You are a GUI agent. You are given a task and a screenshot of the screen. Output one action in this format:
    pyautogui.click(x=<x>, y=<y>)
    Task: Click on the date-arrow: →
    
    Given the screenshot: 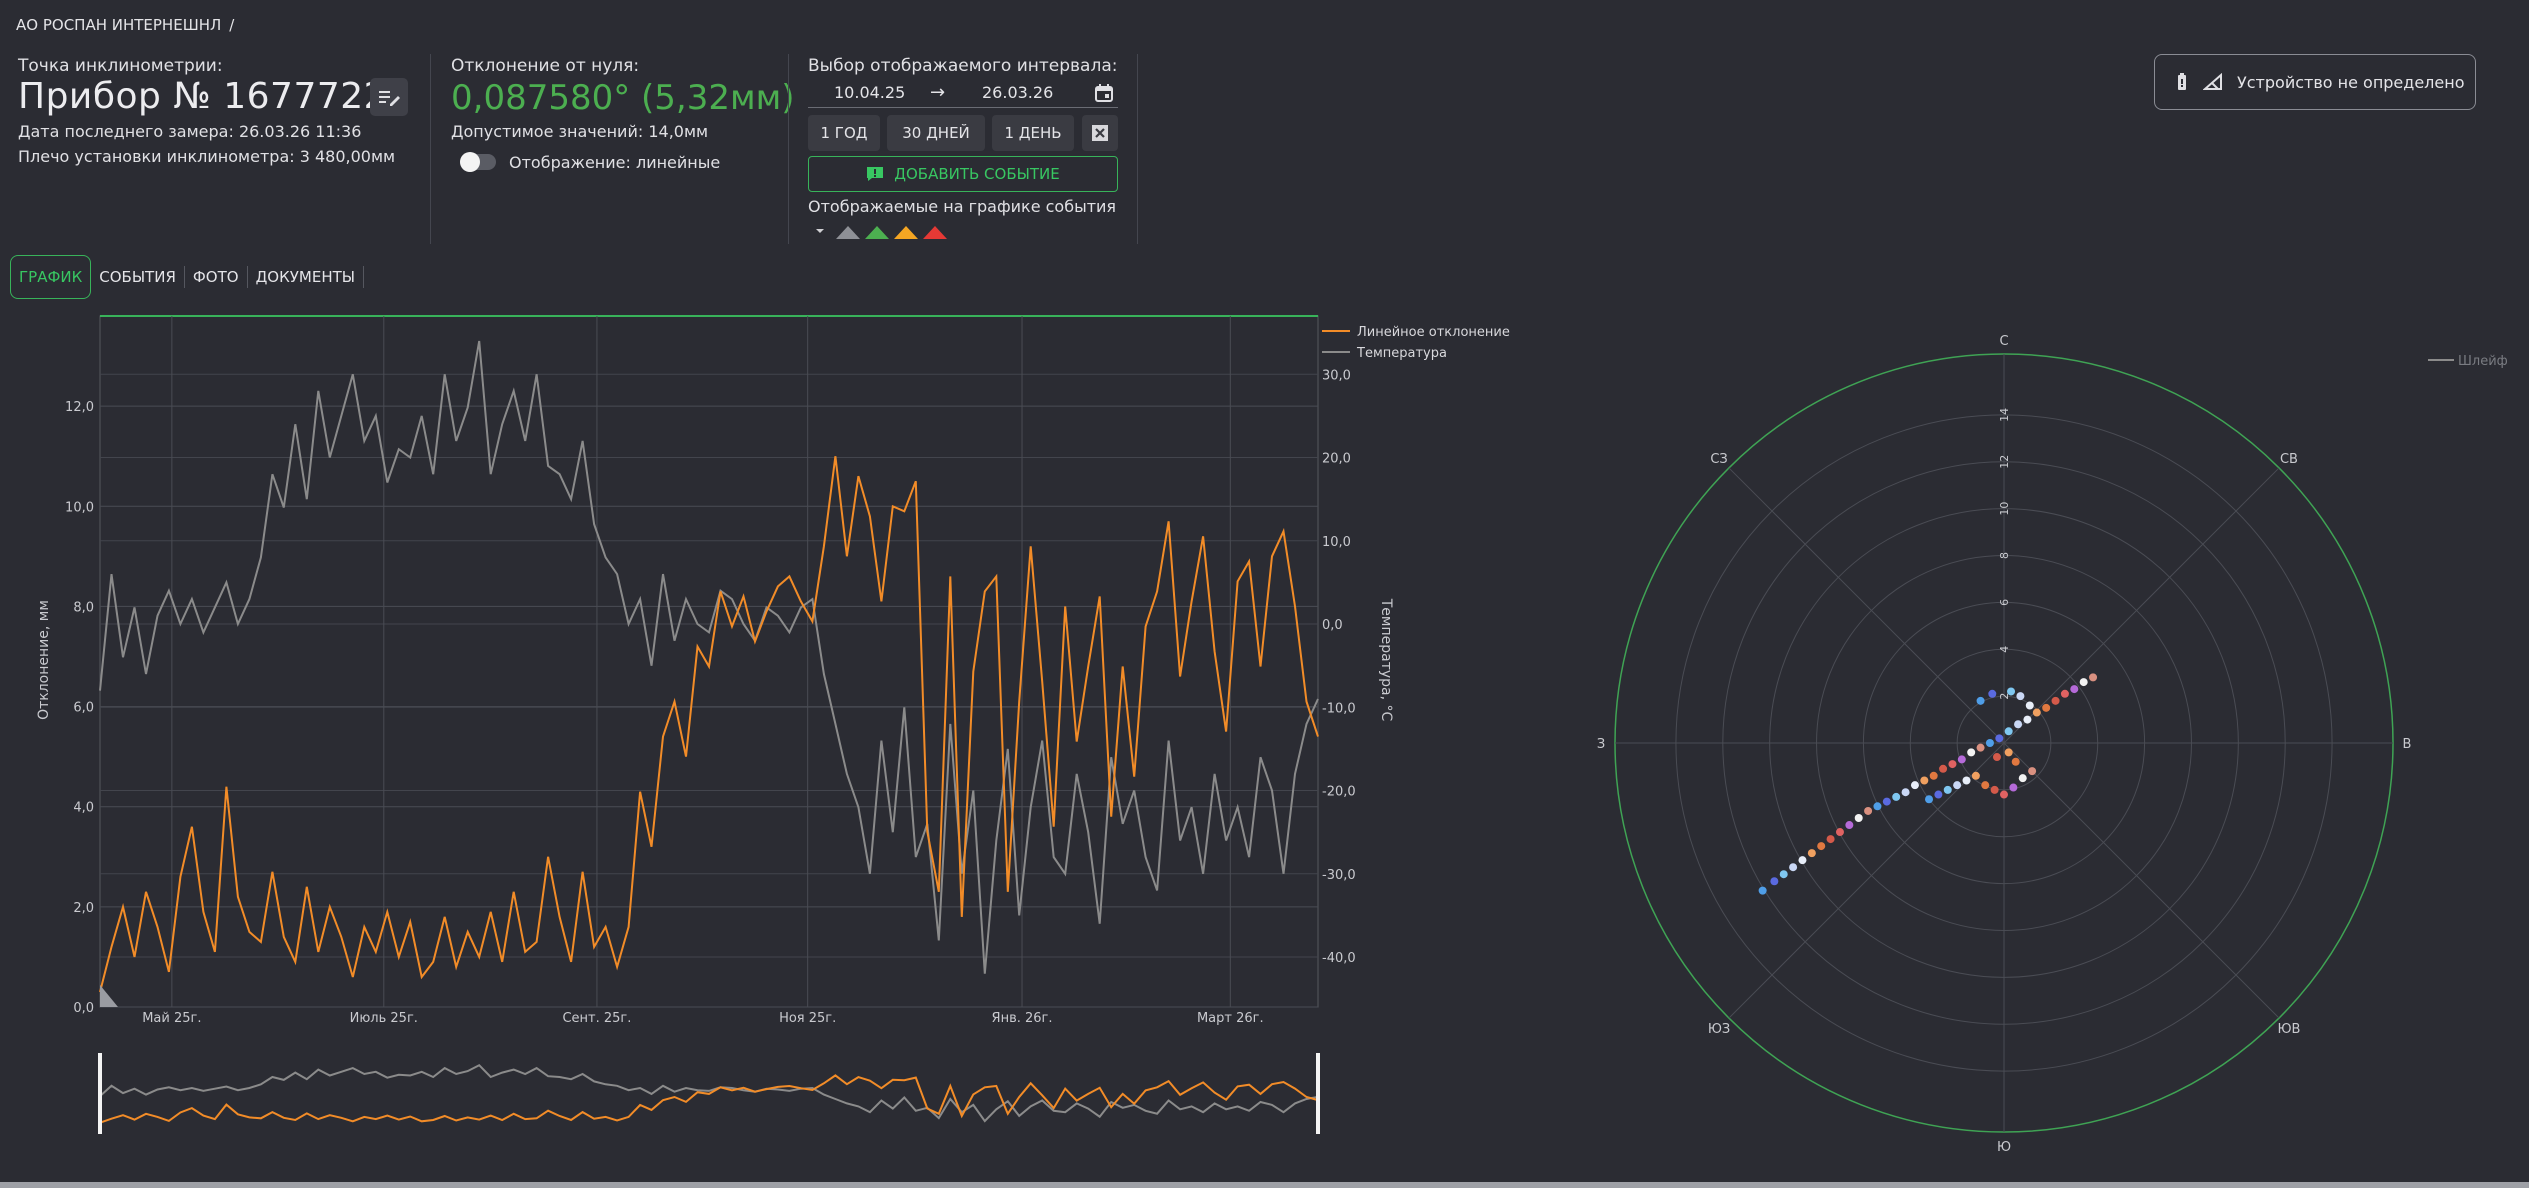 What is the action you would take?
    pyautogui.click(x=938, y=92)
    